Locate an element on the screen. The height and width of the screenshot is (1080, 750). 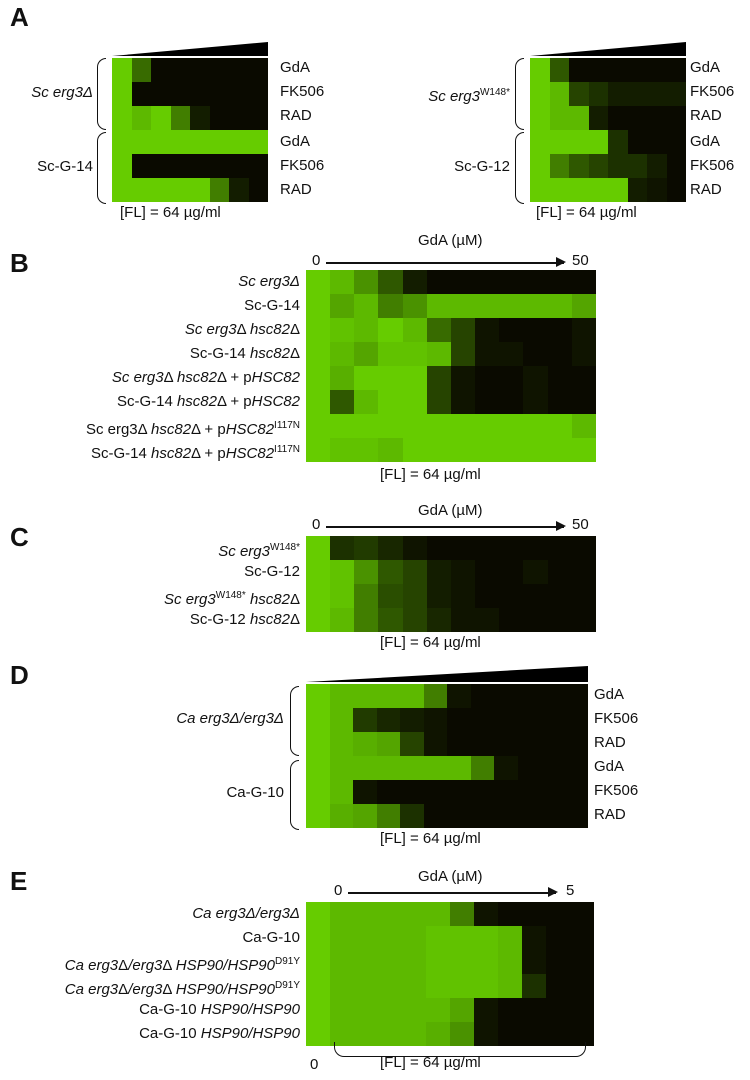
axis-end: 5 is located at coordinates (570, 890).